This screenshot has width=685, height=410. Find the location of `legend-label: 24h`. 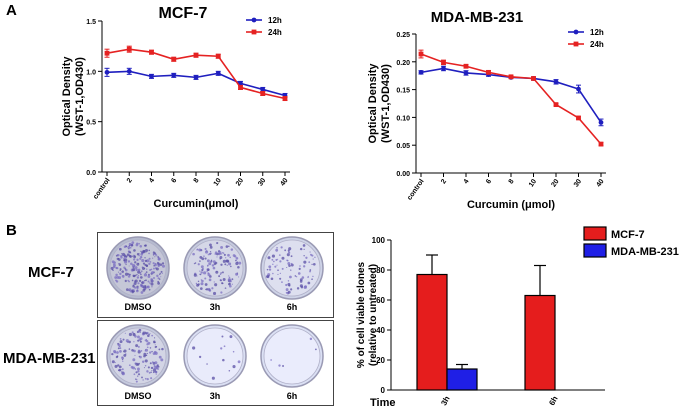

legend-label: 24h is located at coordinates (275, 32).